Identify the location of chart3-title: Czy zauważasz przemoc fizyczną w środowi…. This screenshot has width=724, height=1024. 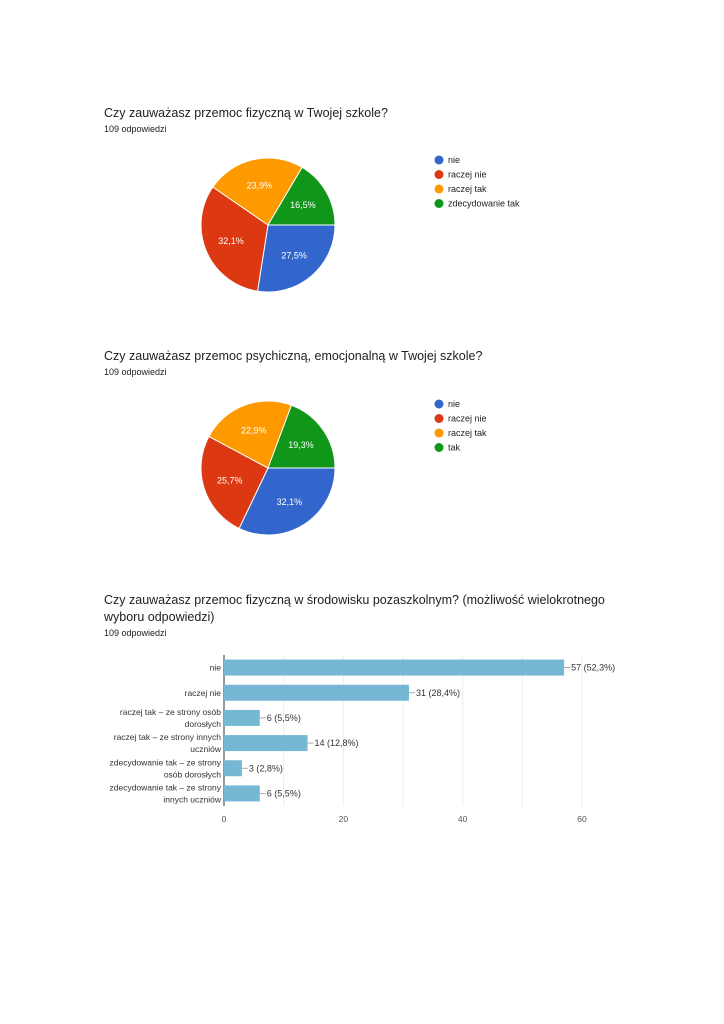
(354, 608).